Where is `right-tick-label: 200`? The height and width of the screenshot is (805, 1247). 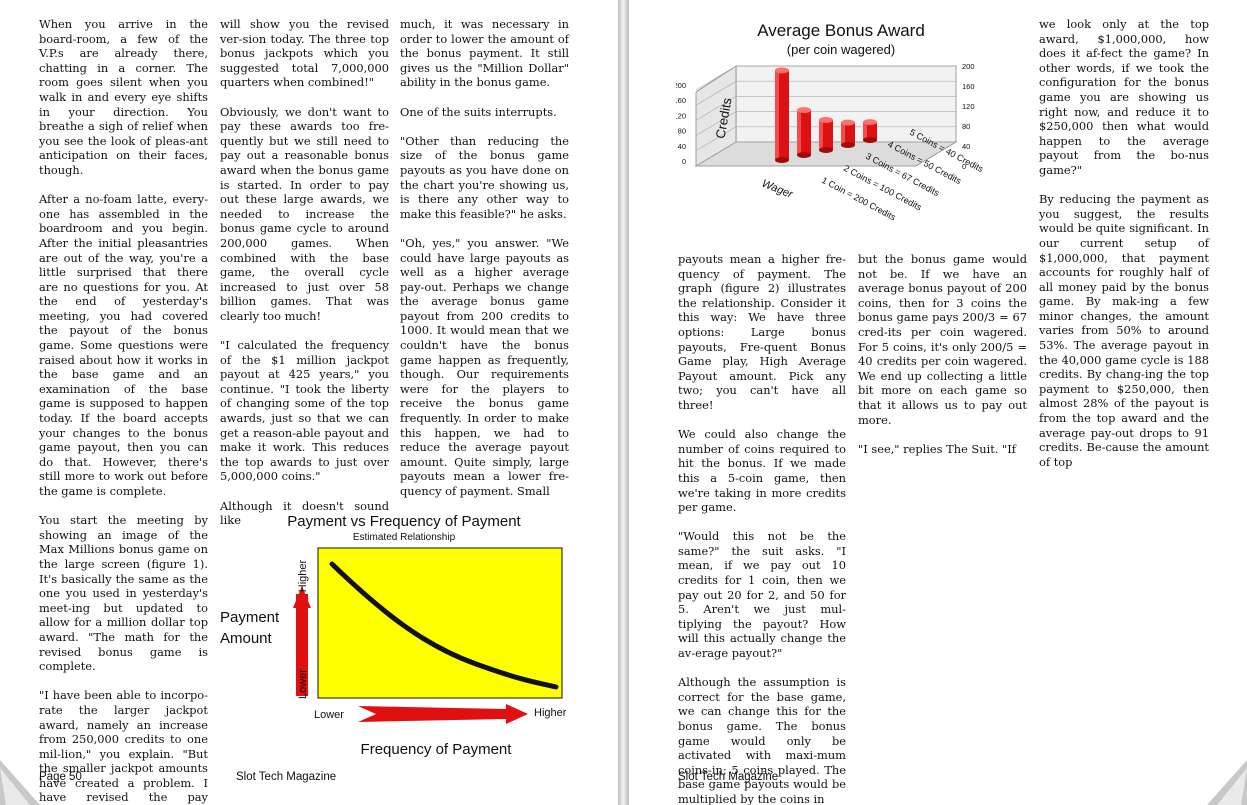
right-tick-label: 200 is located at coordinates (968, 66).